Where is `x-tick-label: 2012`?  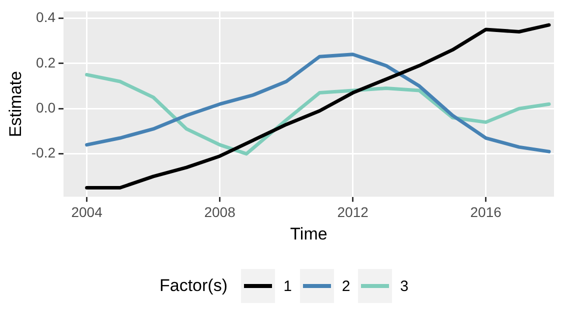 x-tick-label: 2012 is located at coordinates (353, 212).